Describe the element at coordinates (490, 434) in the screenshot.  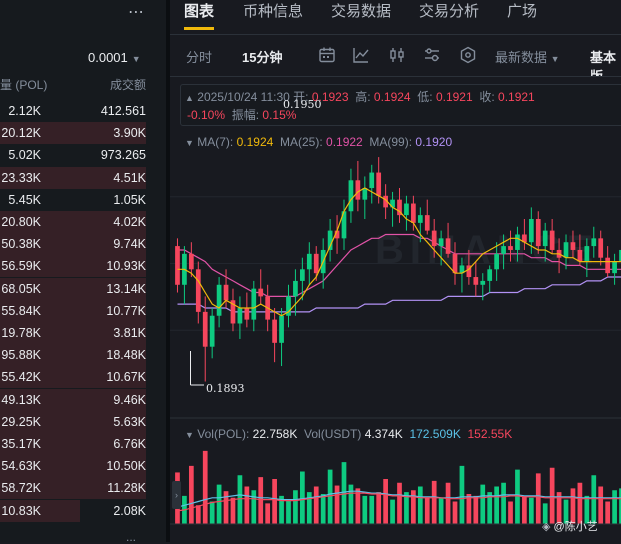
I see `vol-ma2-value: 152.55K` at that location.